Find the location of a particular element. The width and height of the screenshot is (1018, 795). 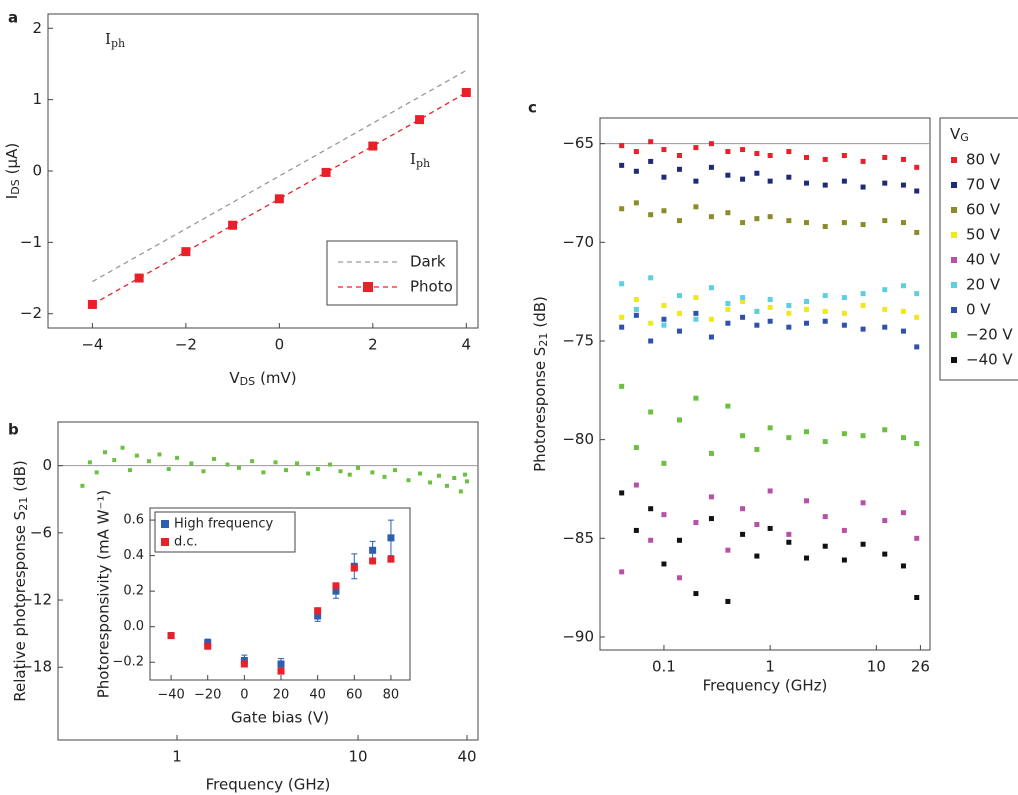

y-axis-label: Photoresponse S21 (dB) is located at coordinates (541, 384).